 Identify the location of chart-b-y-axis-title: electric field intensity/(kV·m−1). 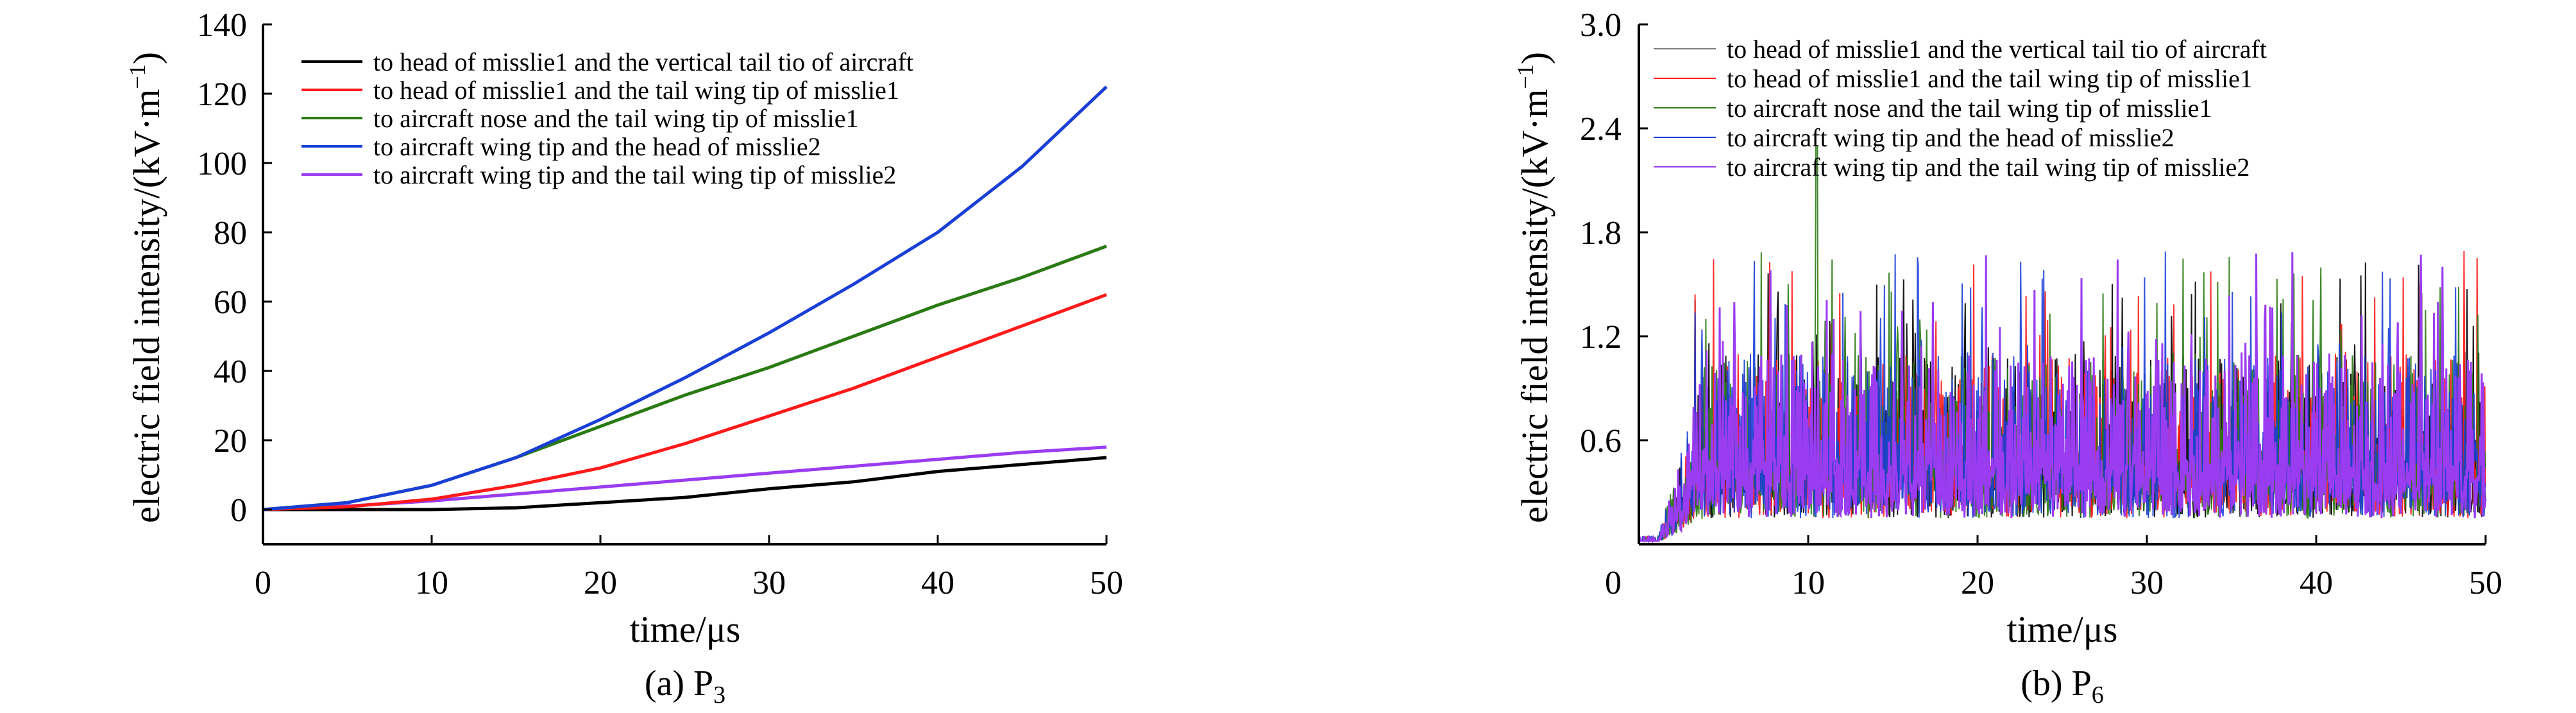
(1534, 287).